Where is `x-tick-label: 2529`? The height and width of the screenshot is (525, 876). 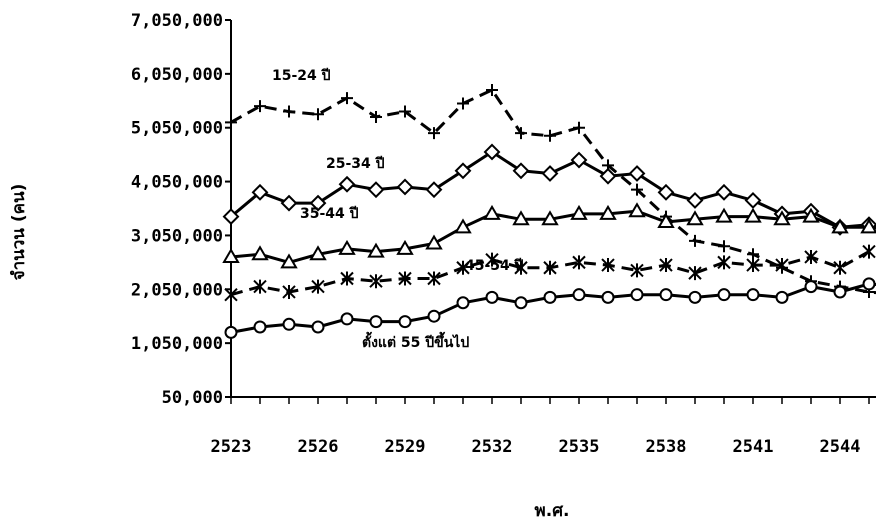 x-tick-label: 2529 is located at coordinates (405, 447).